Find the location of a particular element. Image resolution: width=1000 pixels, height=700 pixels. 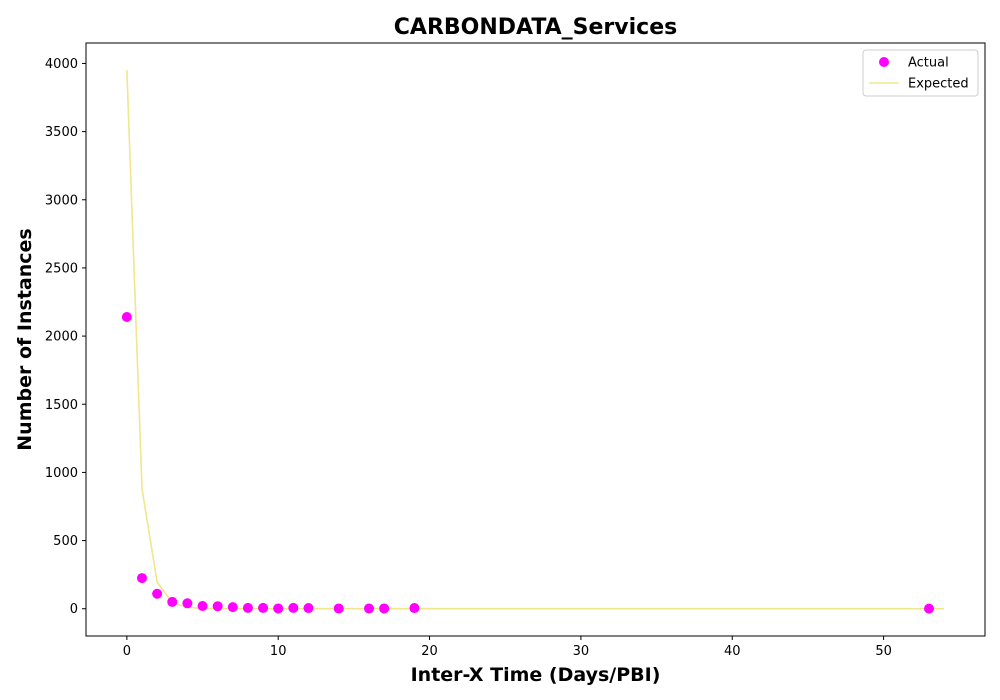

y-tick-label: 2000 is located at coordinates (61, 337).